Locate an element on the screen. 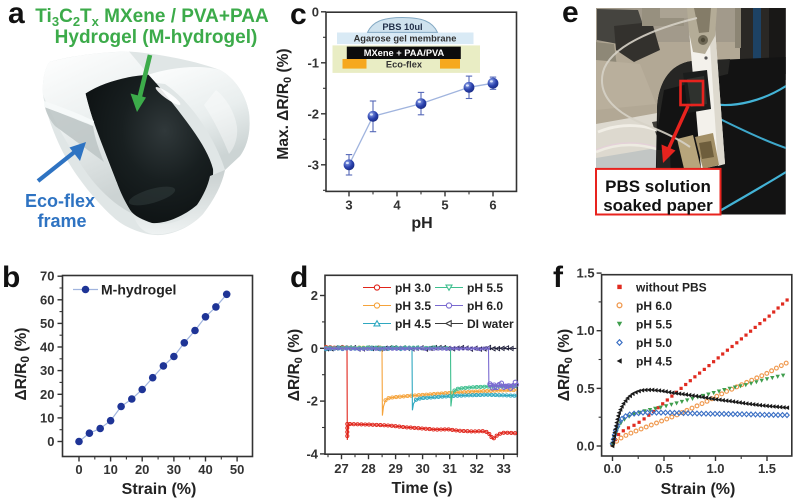  svg-text: 70 is located at coordinates (47, 276).